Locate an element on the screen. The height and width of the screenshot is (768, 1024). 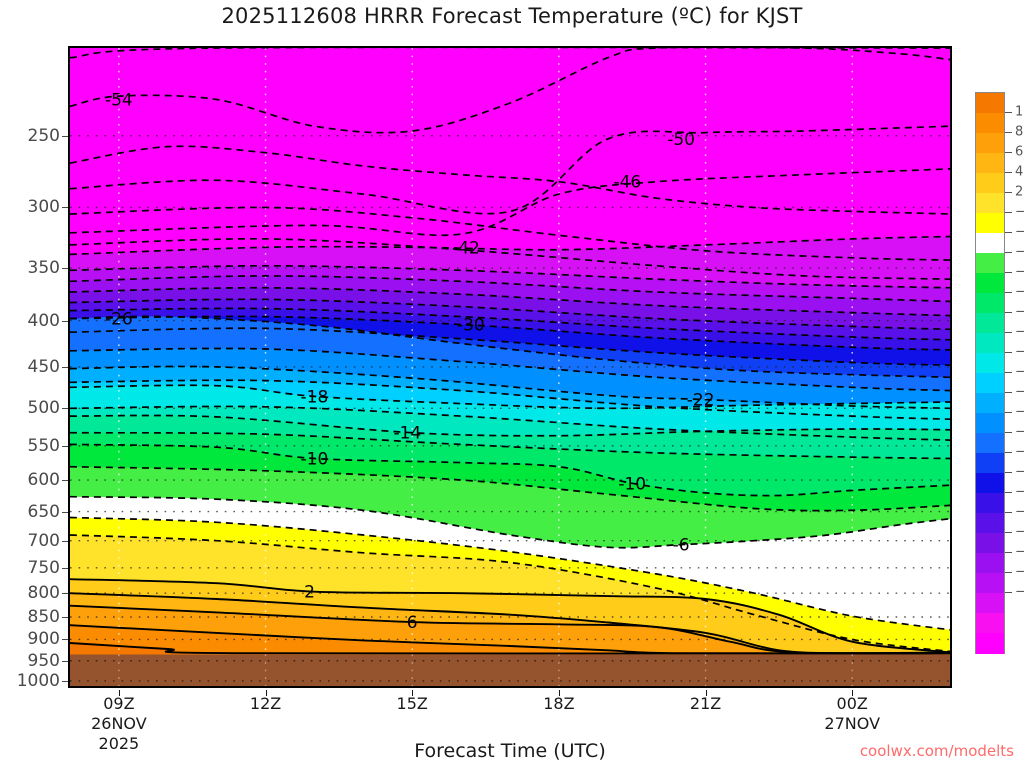
colorbar-tick-label: −4 is located at coordinates (1019, 232).